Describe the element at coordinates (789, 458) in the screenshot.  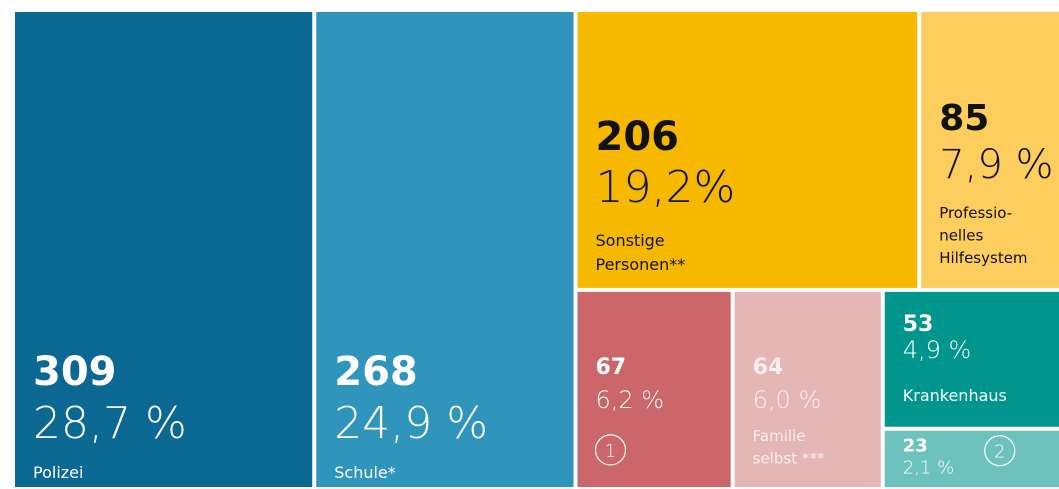
I see `tile-name-line: selbst ***` at that location.